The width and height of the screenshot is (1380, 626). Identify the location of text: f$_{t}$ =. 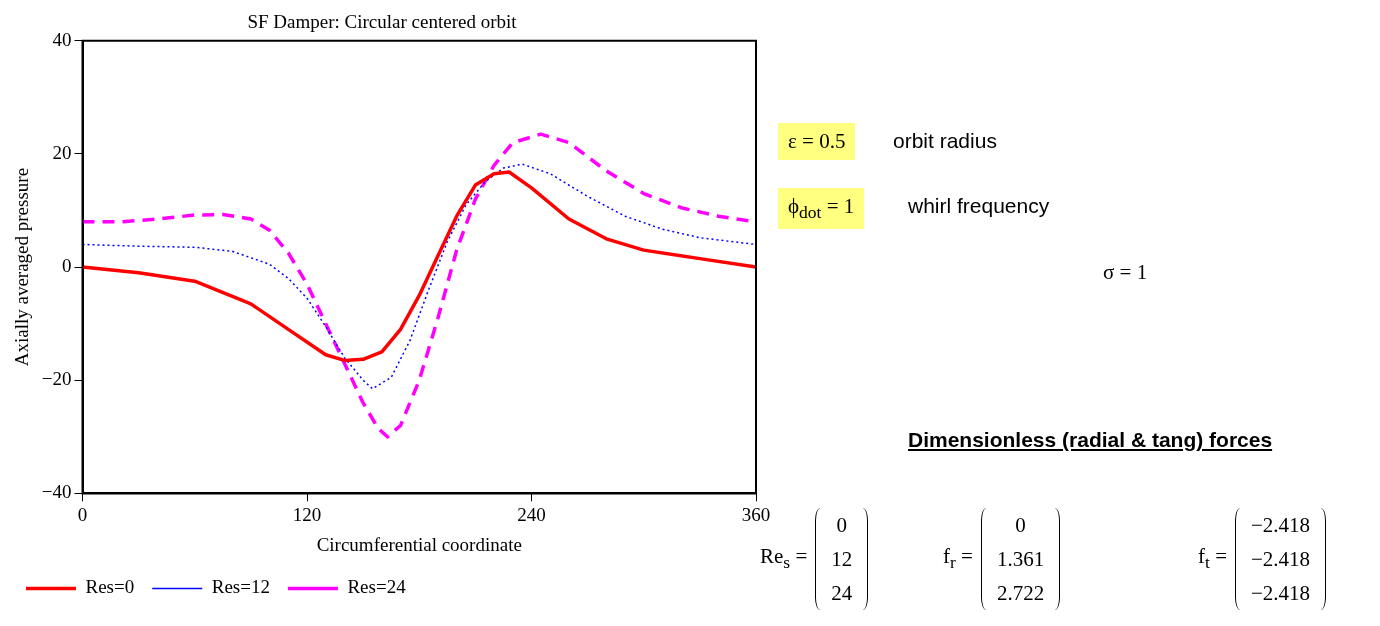
(1212, 559).